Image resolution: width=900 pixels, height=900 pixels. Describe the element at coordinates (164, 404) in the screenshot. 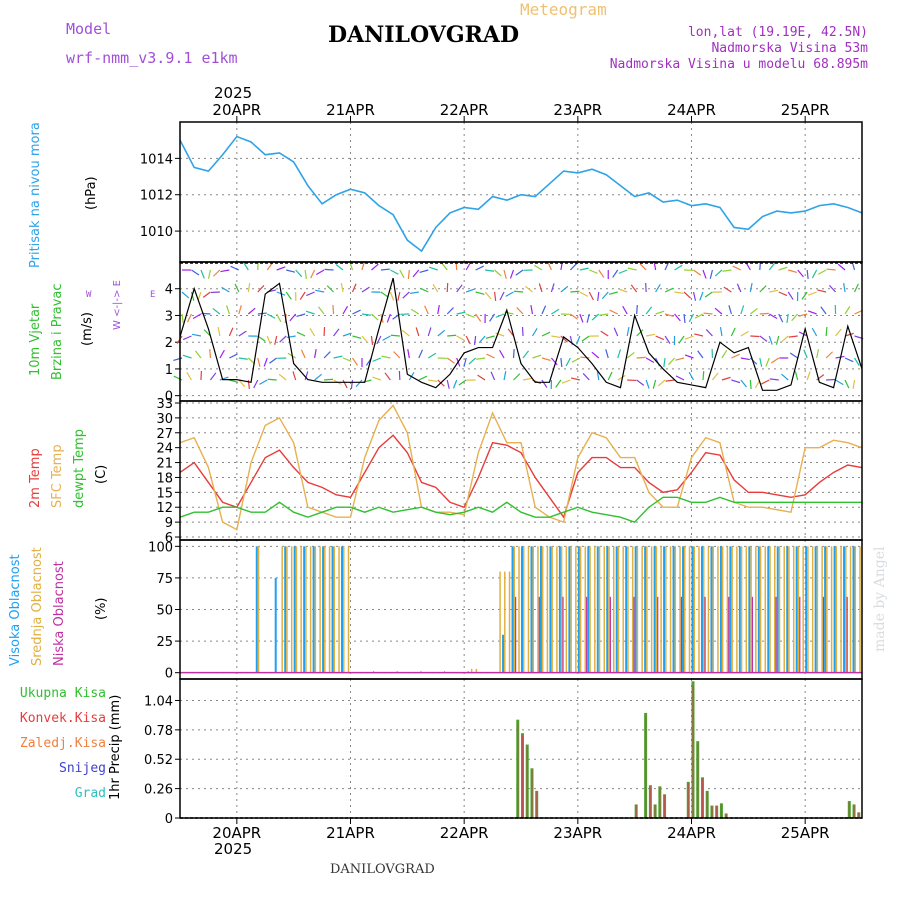

I see `y-tick-label: 33` at that location.